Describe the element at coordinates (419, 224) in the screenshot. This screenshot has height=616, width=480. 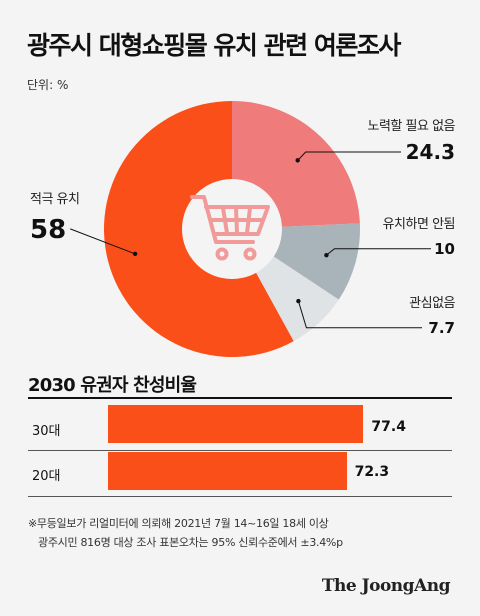
I see `slice-label: 유치하면 안됨` at that location.